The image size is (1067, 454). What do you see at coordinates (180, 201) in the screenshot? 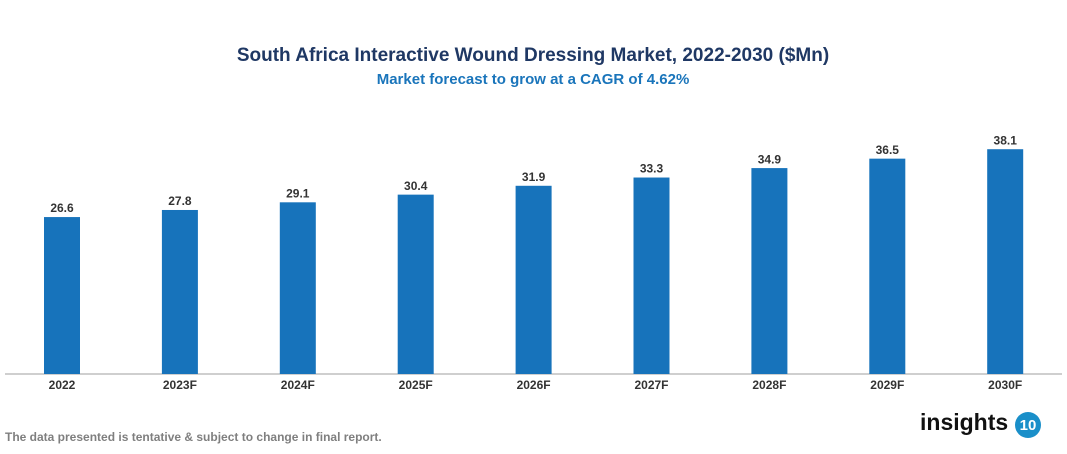
I see `value-label: 27.8` at bounding box center [180, 201].